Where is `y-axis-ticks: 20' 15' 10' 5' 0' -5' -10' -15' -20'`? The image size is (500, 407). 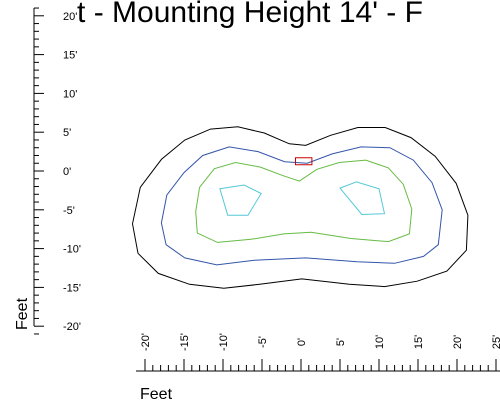 y-axis-ticks: 20' 15' 10' 5' 0' -5' -10' -15' -20' is located at coordinates (57, 171).